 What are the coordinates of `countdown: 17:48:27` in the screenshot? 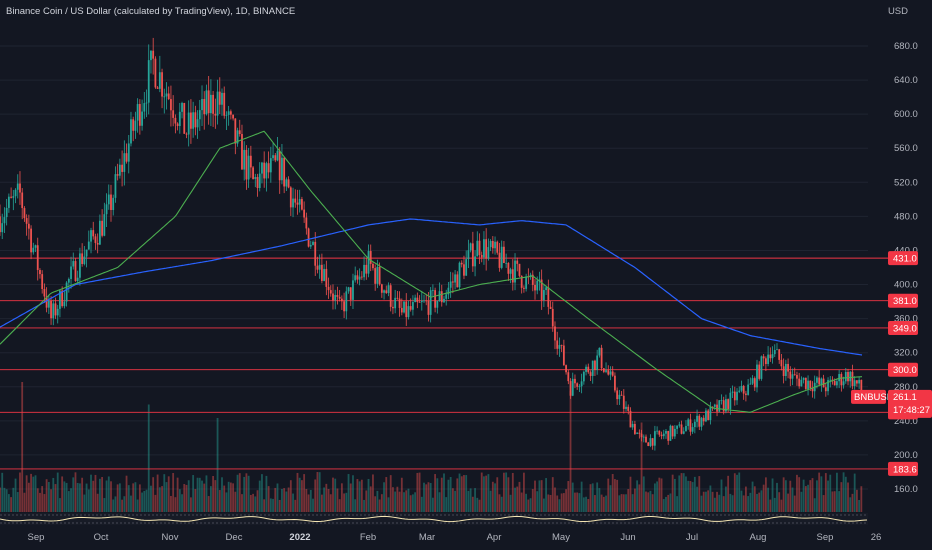 It's located at (911, 410).